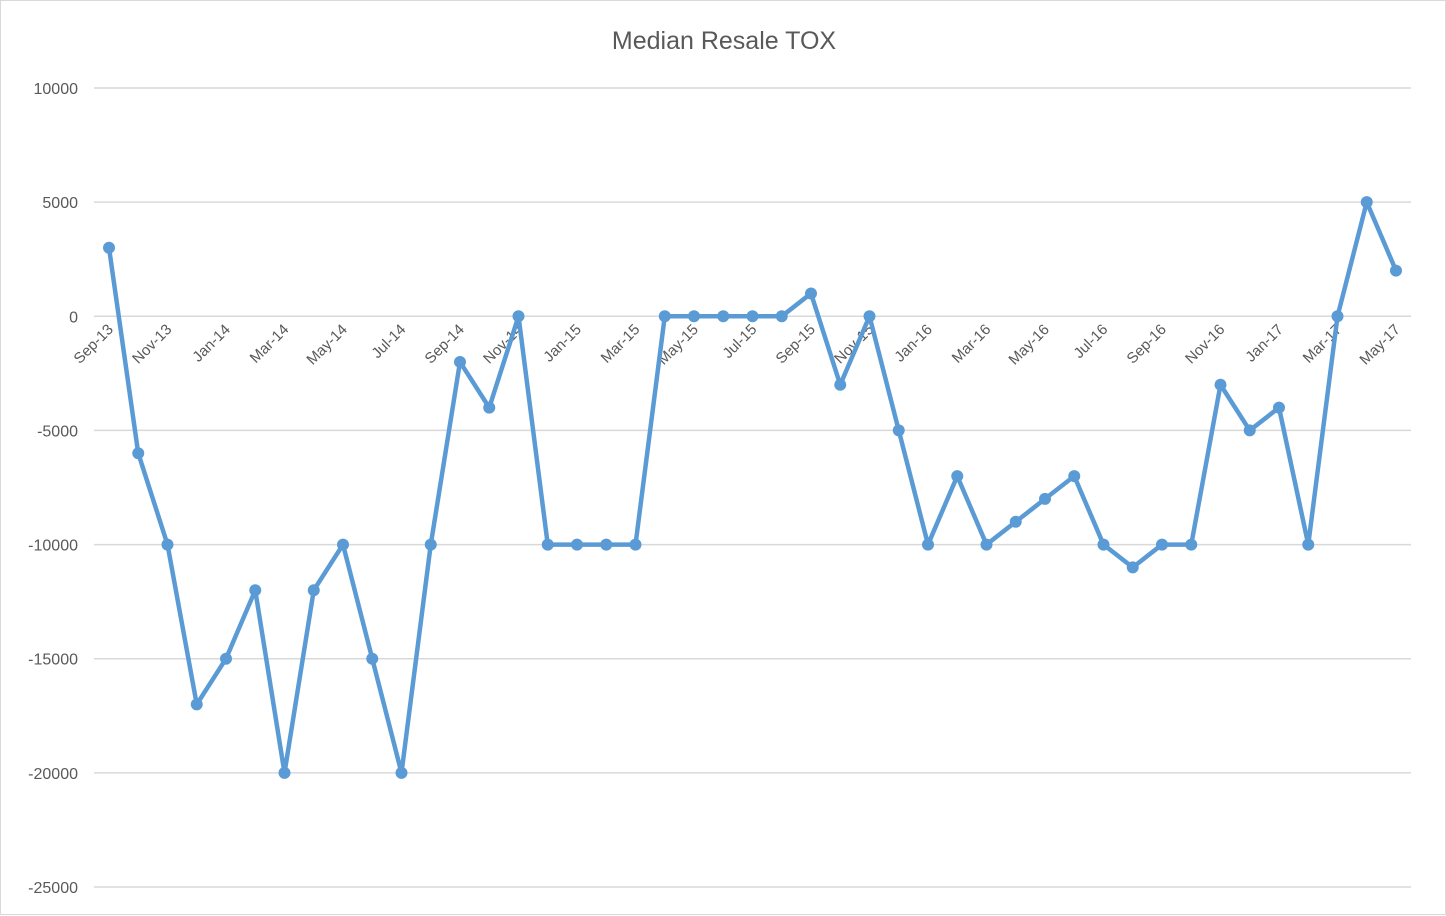  I want to click on x-tick-label: Jan-14, so click(211, 343).